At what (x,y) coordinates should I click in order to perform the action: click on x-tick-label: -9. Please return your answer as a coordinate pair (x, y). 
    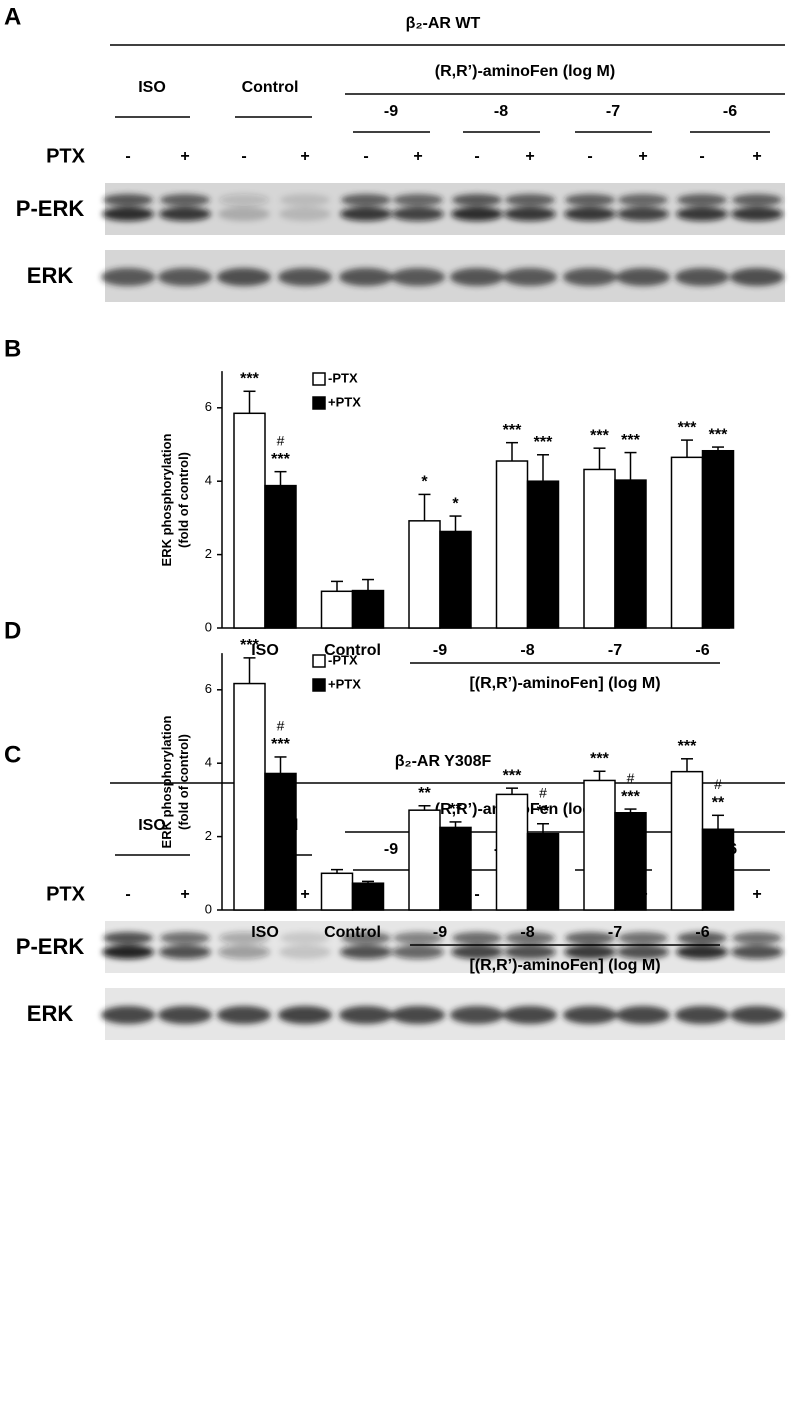
    Looking at the image, I should click on (440, 650).